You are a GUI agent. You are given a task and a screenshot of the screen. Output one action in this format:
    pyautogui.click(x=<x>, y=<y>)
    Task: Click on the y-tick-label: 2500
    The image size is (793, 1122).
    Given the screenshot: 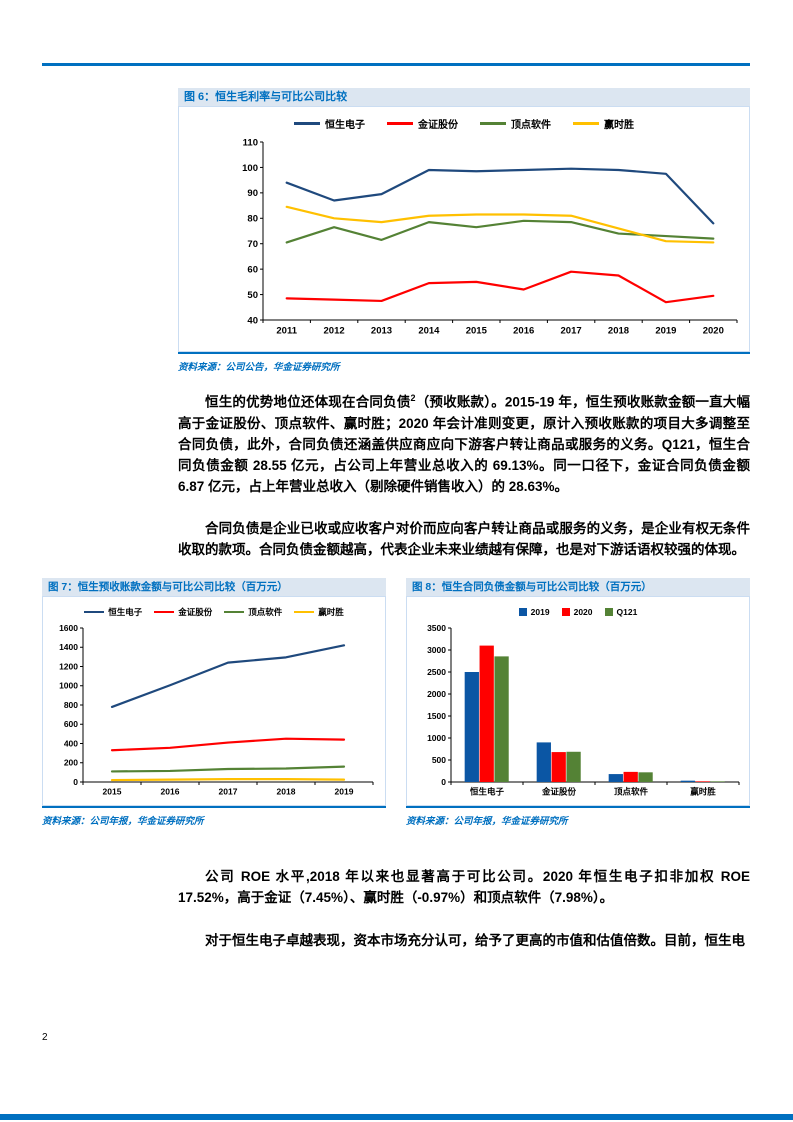 What is the action you would take?
    pyautogui.click(x=436, y=672)
    